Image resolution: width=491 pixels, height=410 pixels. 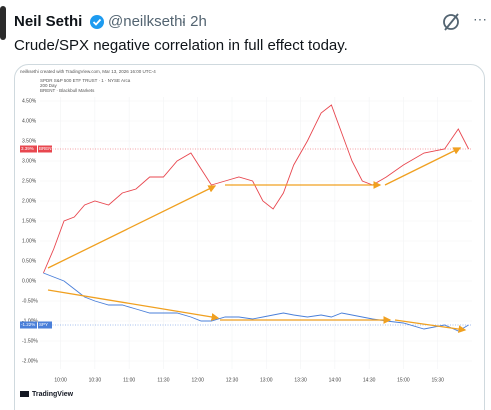 I want to click on y-tick-label: 4.00%, so click(x=29, y=121).